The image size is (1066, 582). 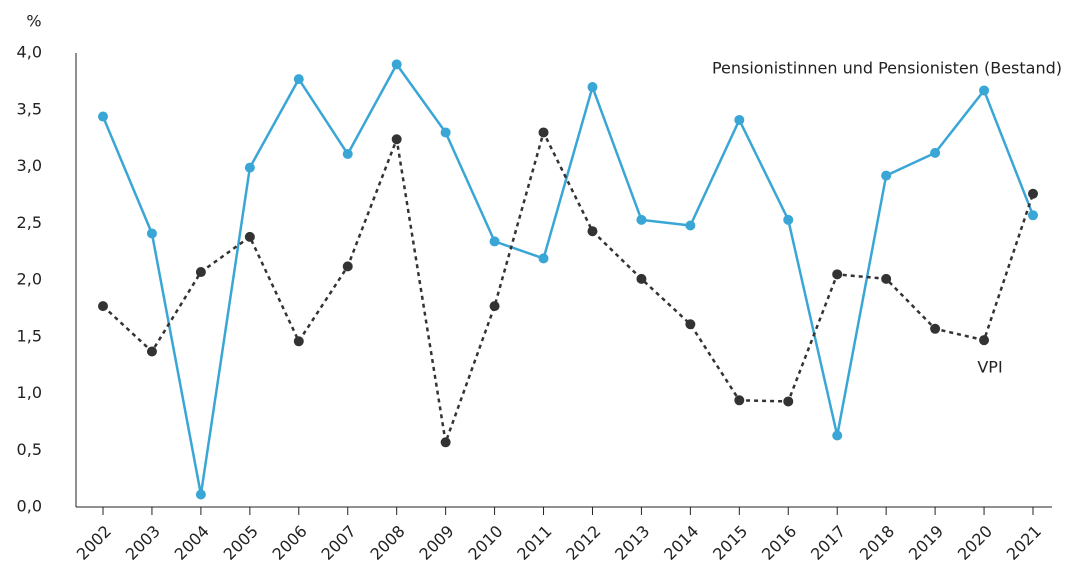 What do you see at coordinates (192, 543) in the screenshot?
I see `x-tick-label: 2004` at bounding box center [192, 543].